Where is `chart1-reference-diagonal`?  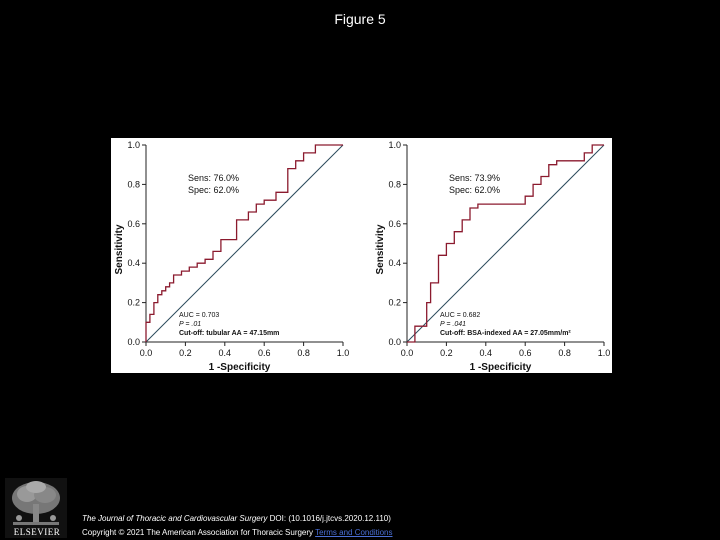
chart1-reference-diagonal is located at coordinates (244, 243).